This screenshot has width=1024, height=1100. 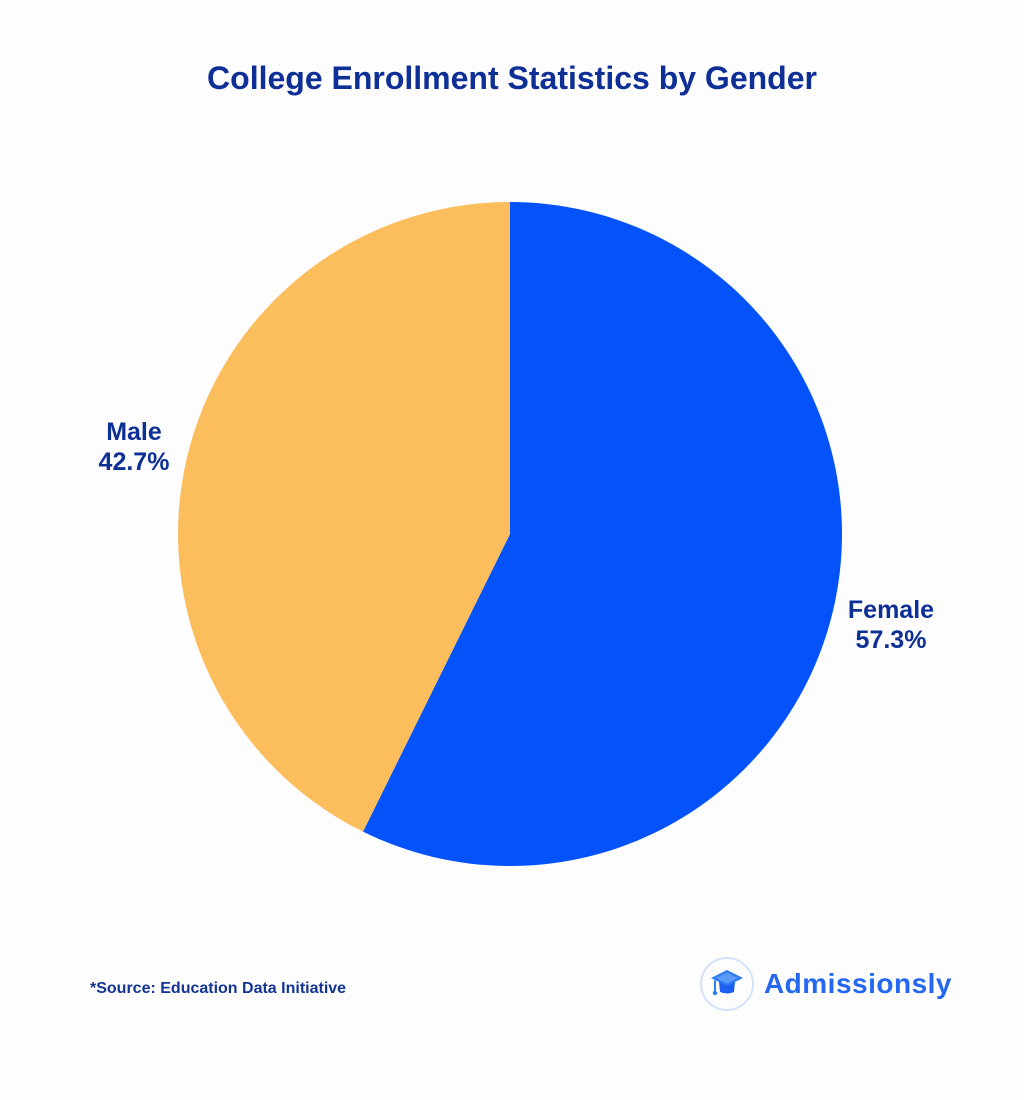 I want to click on pie-label-male-value: 42.7%, so click(x=134, y=462).